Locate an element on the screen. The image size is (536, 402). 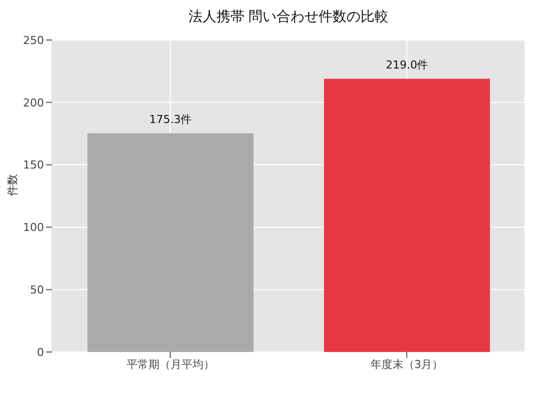
x-tick-label: 平常期（月平均） is located at coordinates (170, 364).